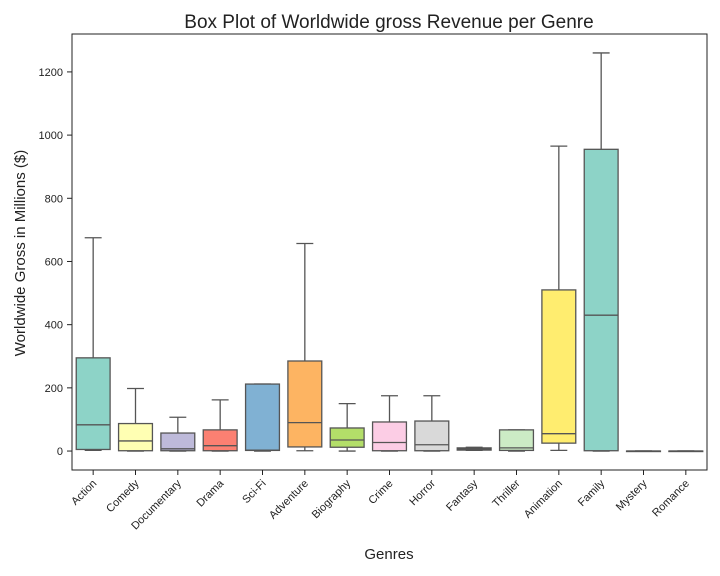 Image resolution: width=720 pixels, height=576 pixels. What do you see at coordinates (332, 499) in the screenshot?
I see `x-tick-label: Biography` at bounding box center [332, 499].